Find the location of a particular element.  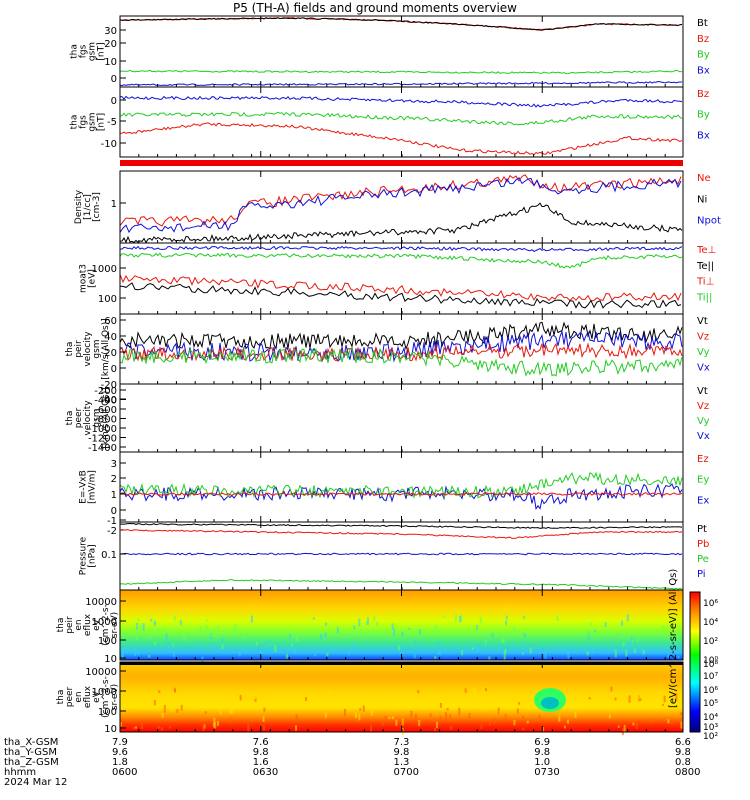

y-tick-label: 10000 is located at coordinates (101, 602).